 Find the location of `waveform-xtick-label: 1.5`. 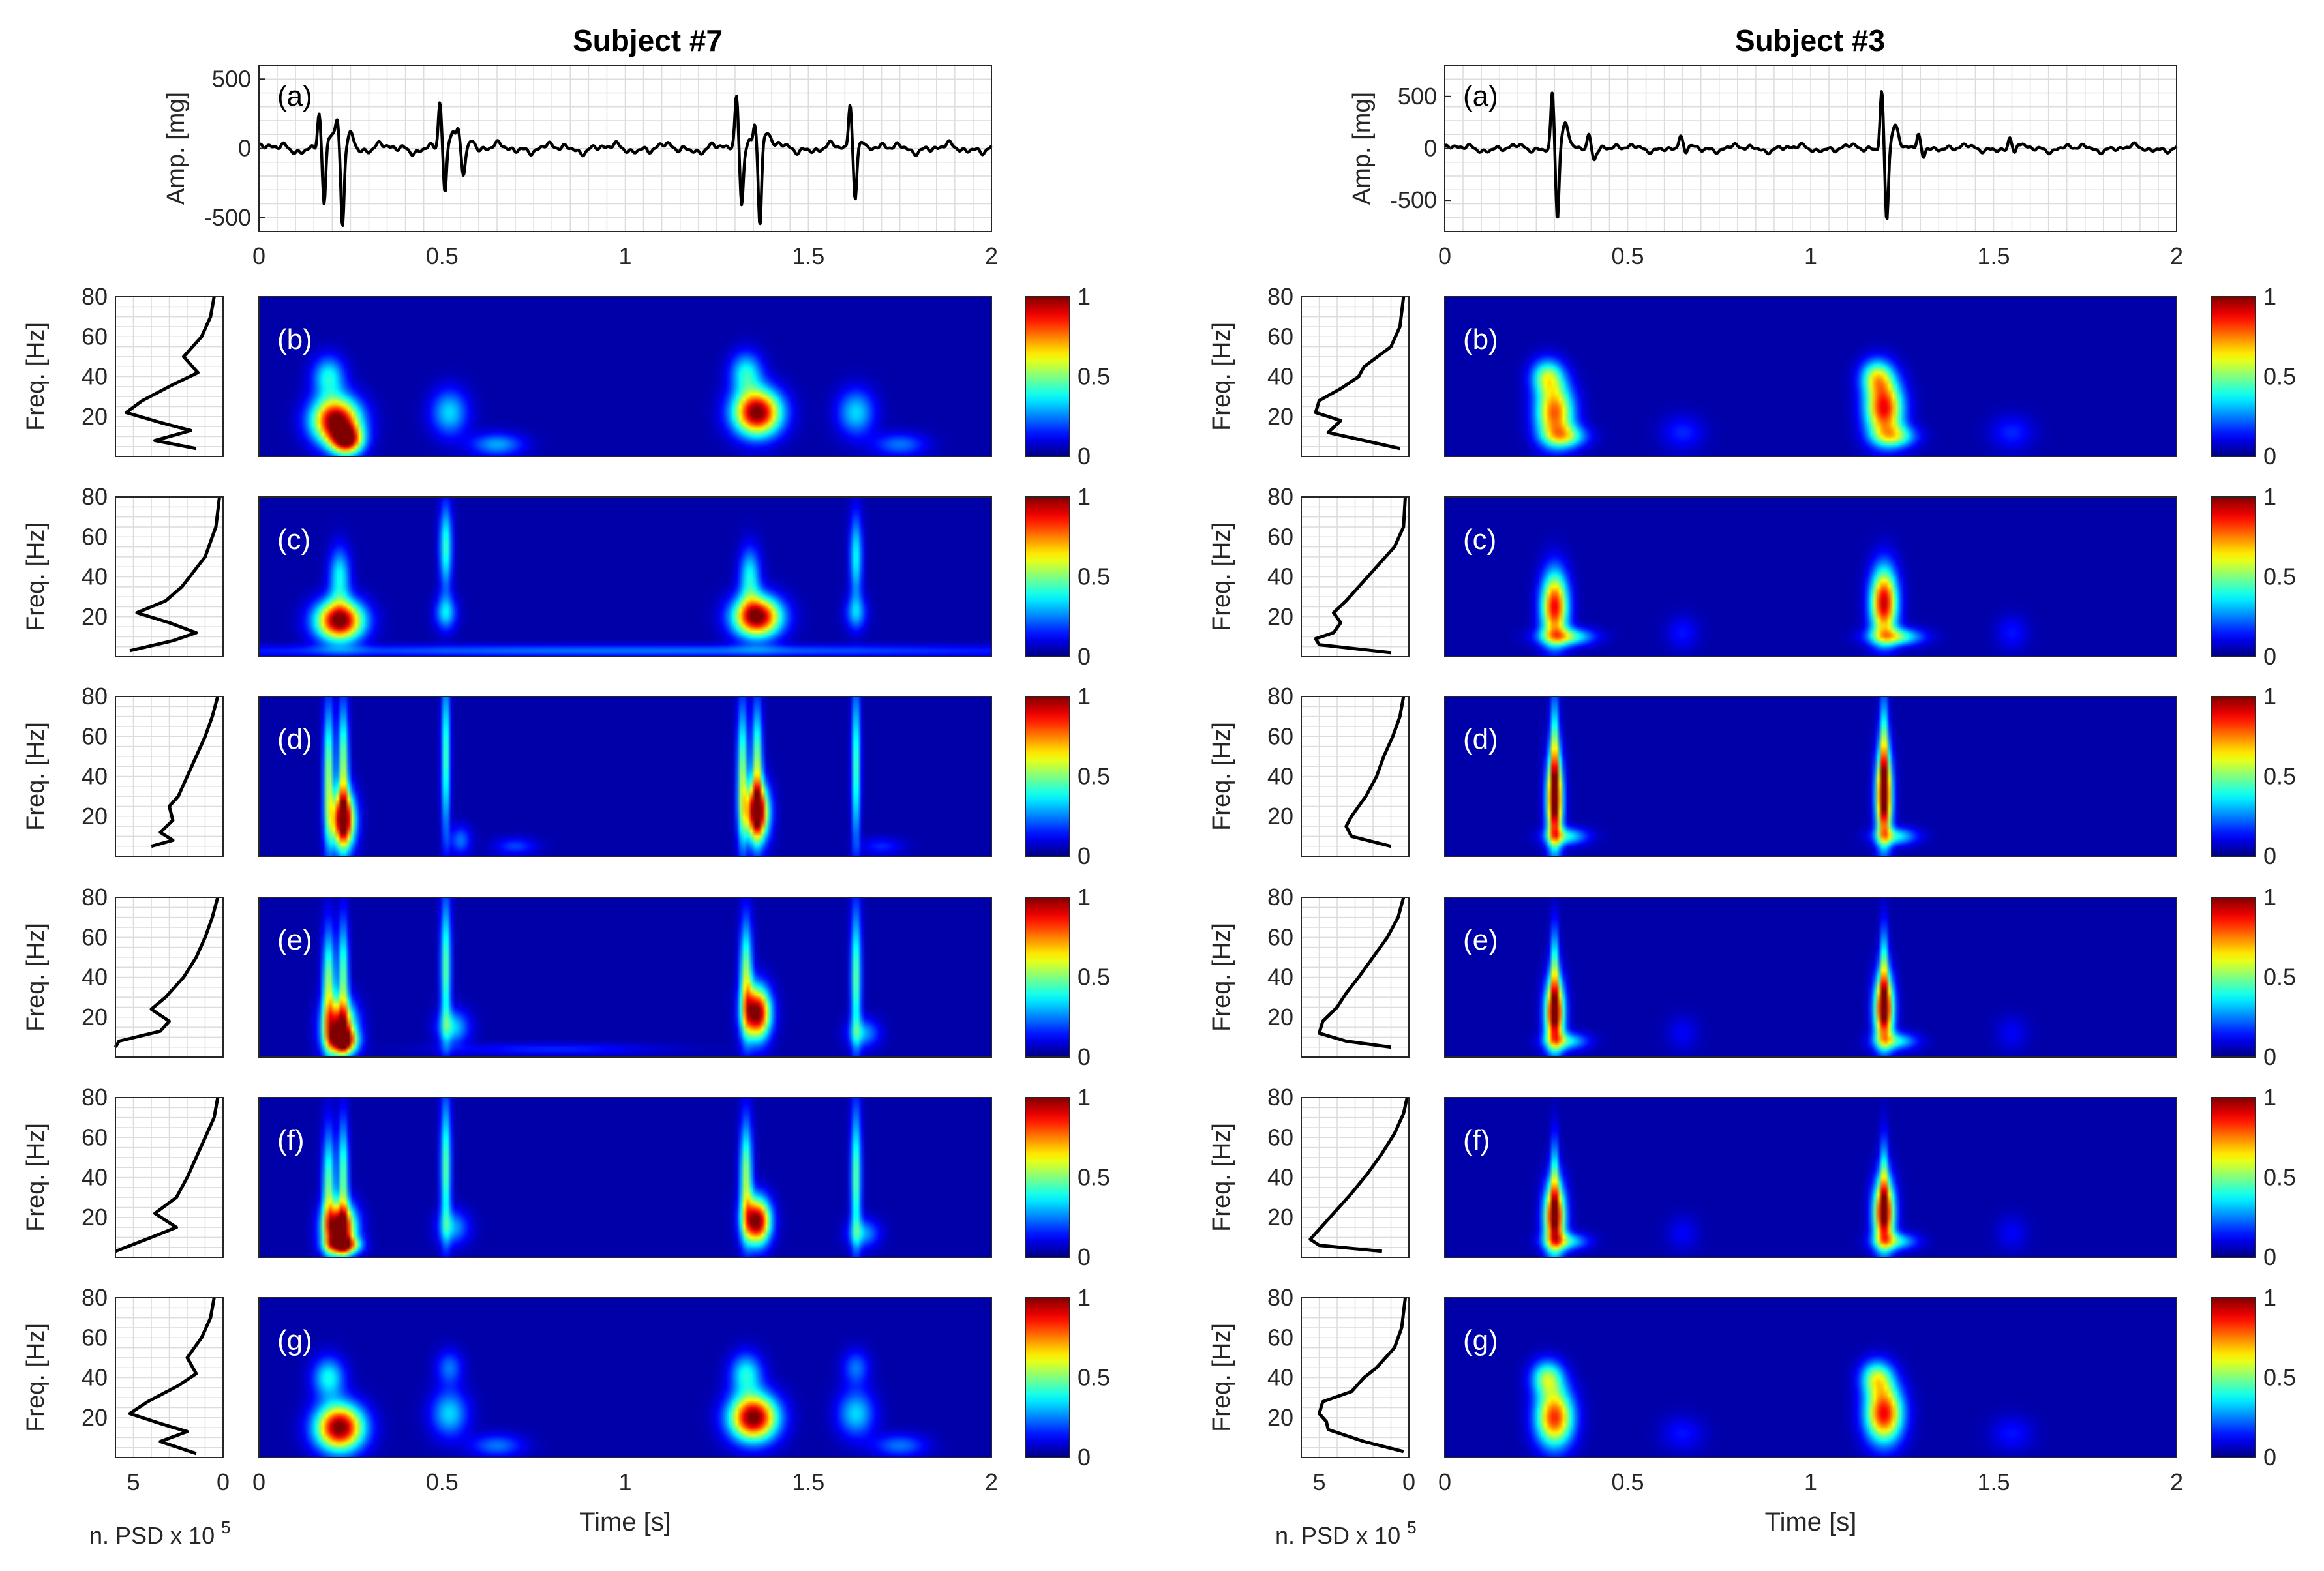

waveform-xtick-label: 1.5 is located at coordinates (1993, 256).